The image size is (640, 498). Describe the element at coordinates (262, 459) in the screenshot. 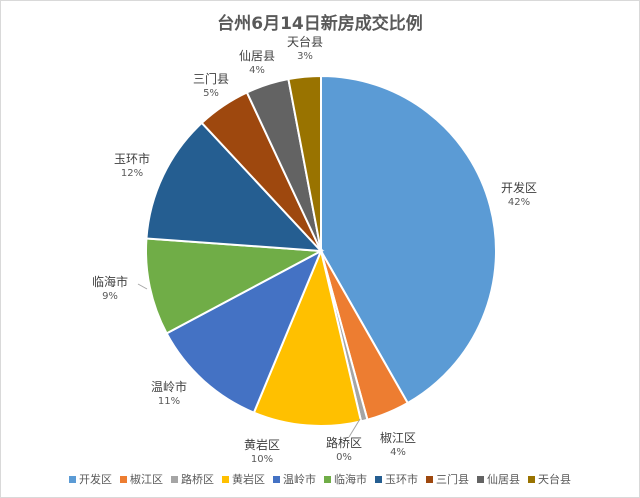

I see `slice-percent-4: 10%` at that location.